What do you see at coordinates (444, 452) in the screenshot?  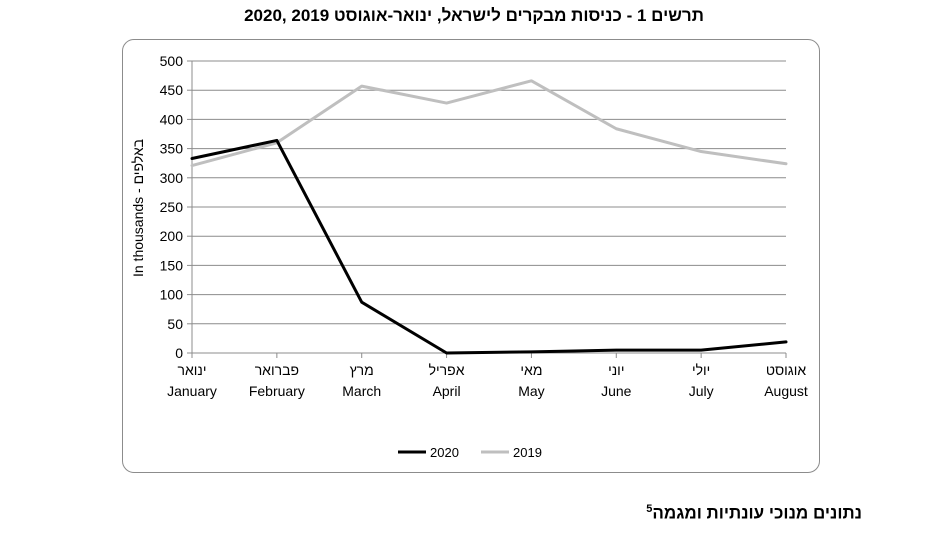 I see `legend-label-2020: 2020` at bounding box center [444, 452].